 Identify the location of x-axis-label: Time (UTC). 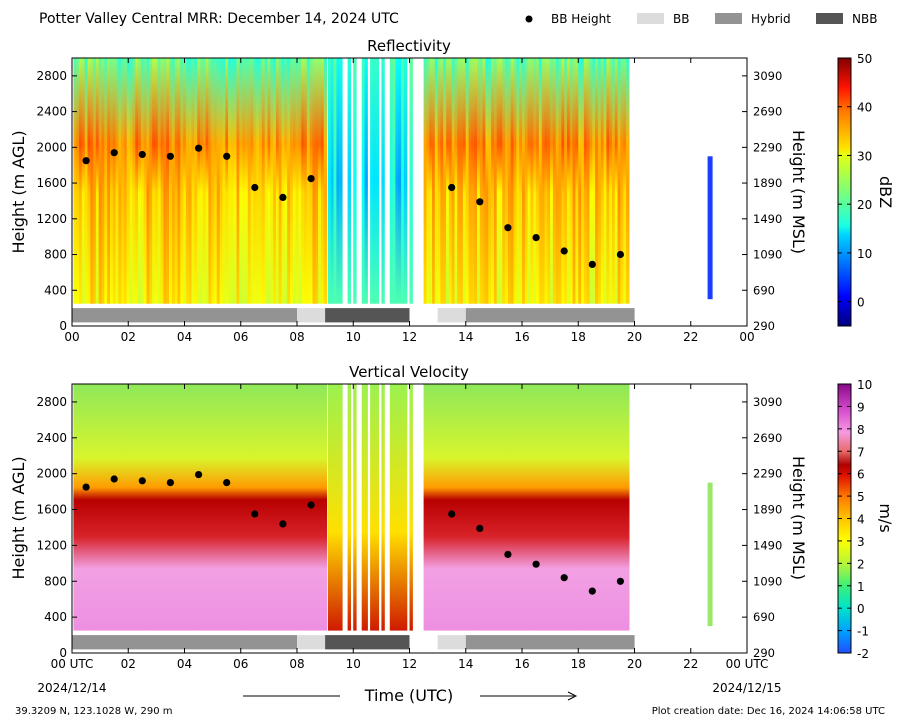
(408, 695).